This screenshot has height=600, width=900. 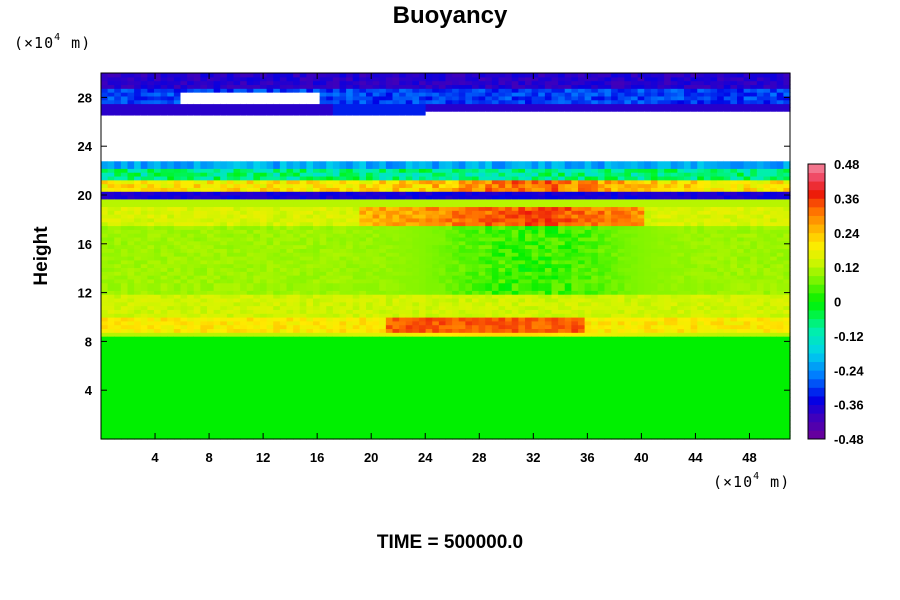 What do you see at coordinates (749, 457) in the screenshot?
I see `x-tick-label: 48` at bounding box center [749, 457].